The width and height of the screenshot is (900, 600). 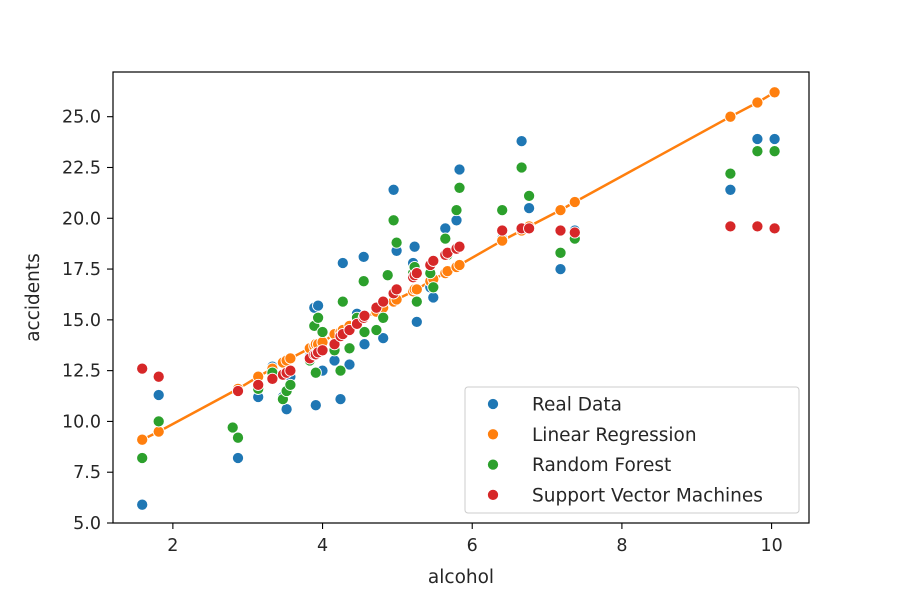 I want to click on y-tick-label: 20.0, so click(x=81, y=219).